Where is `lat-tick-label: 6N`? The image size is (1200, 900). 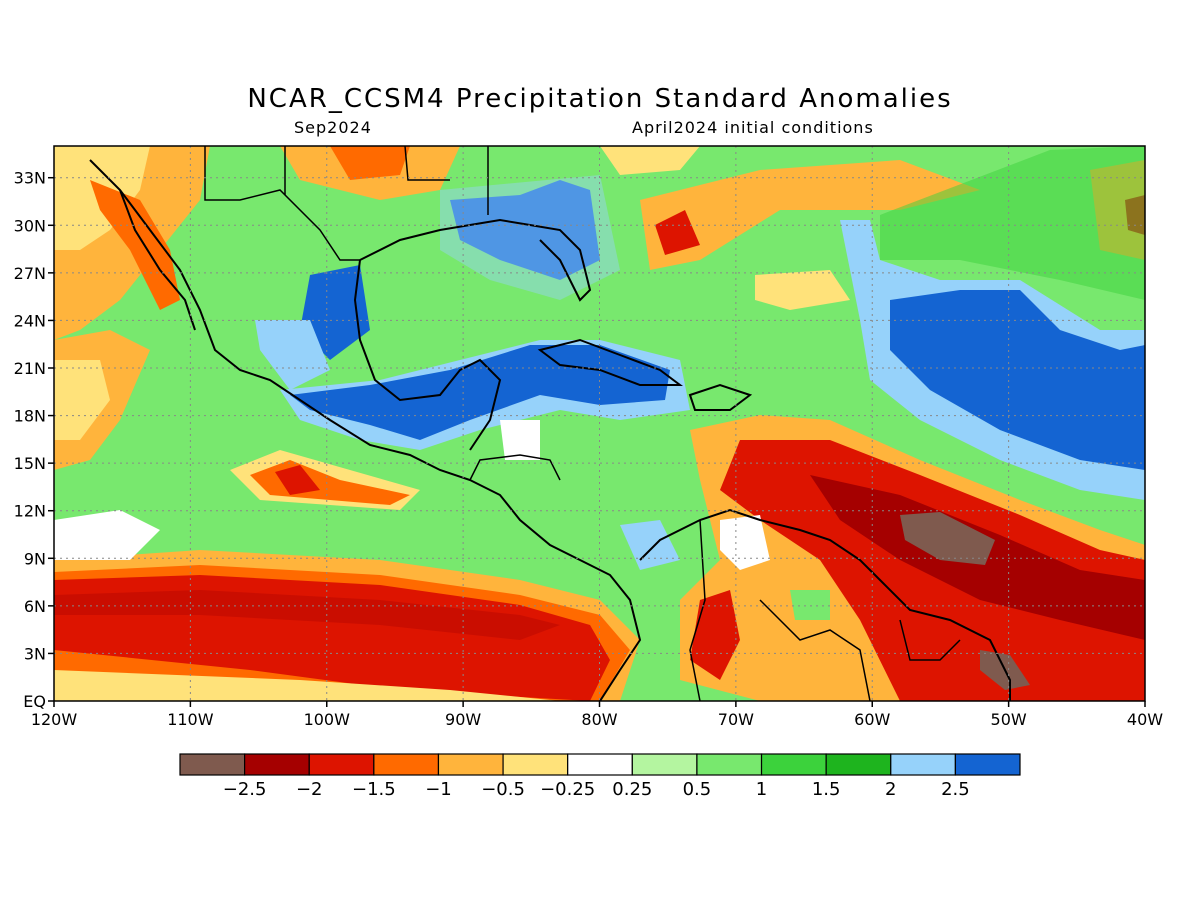 lat-tick-label: 6N is located at coordinates (35, 606).